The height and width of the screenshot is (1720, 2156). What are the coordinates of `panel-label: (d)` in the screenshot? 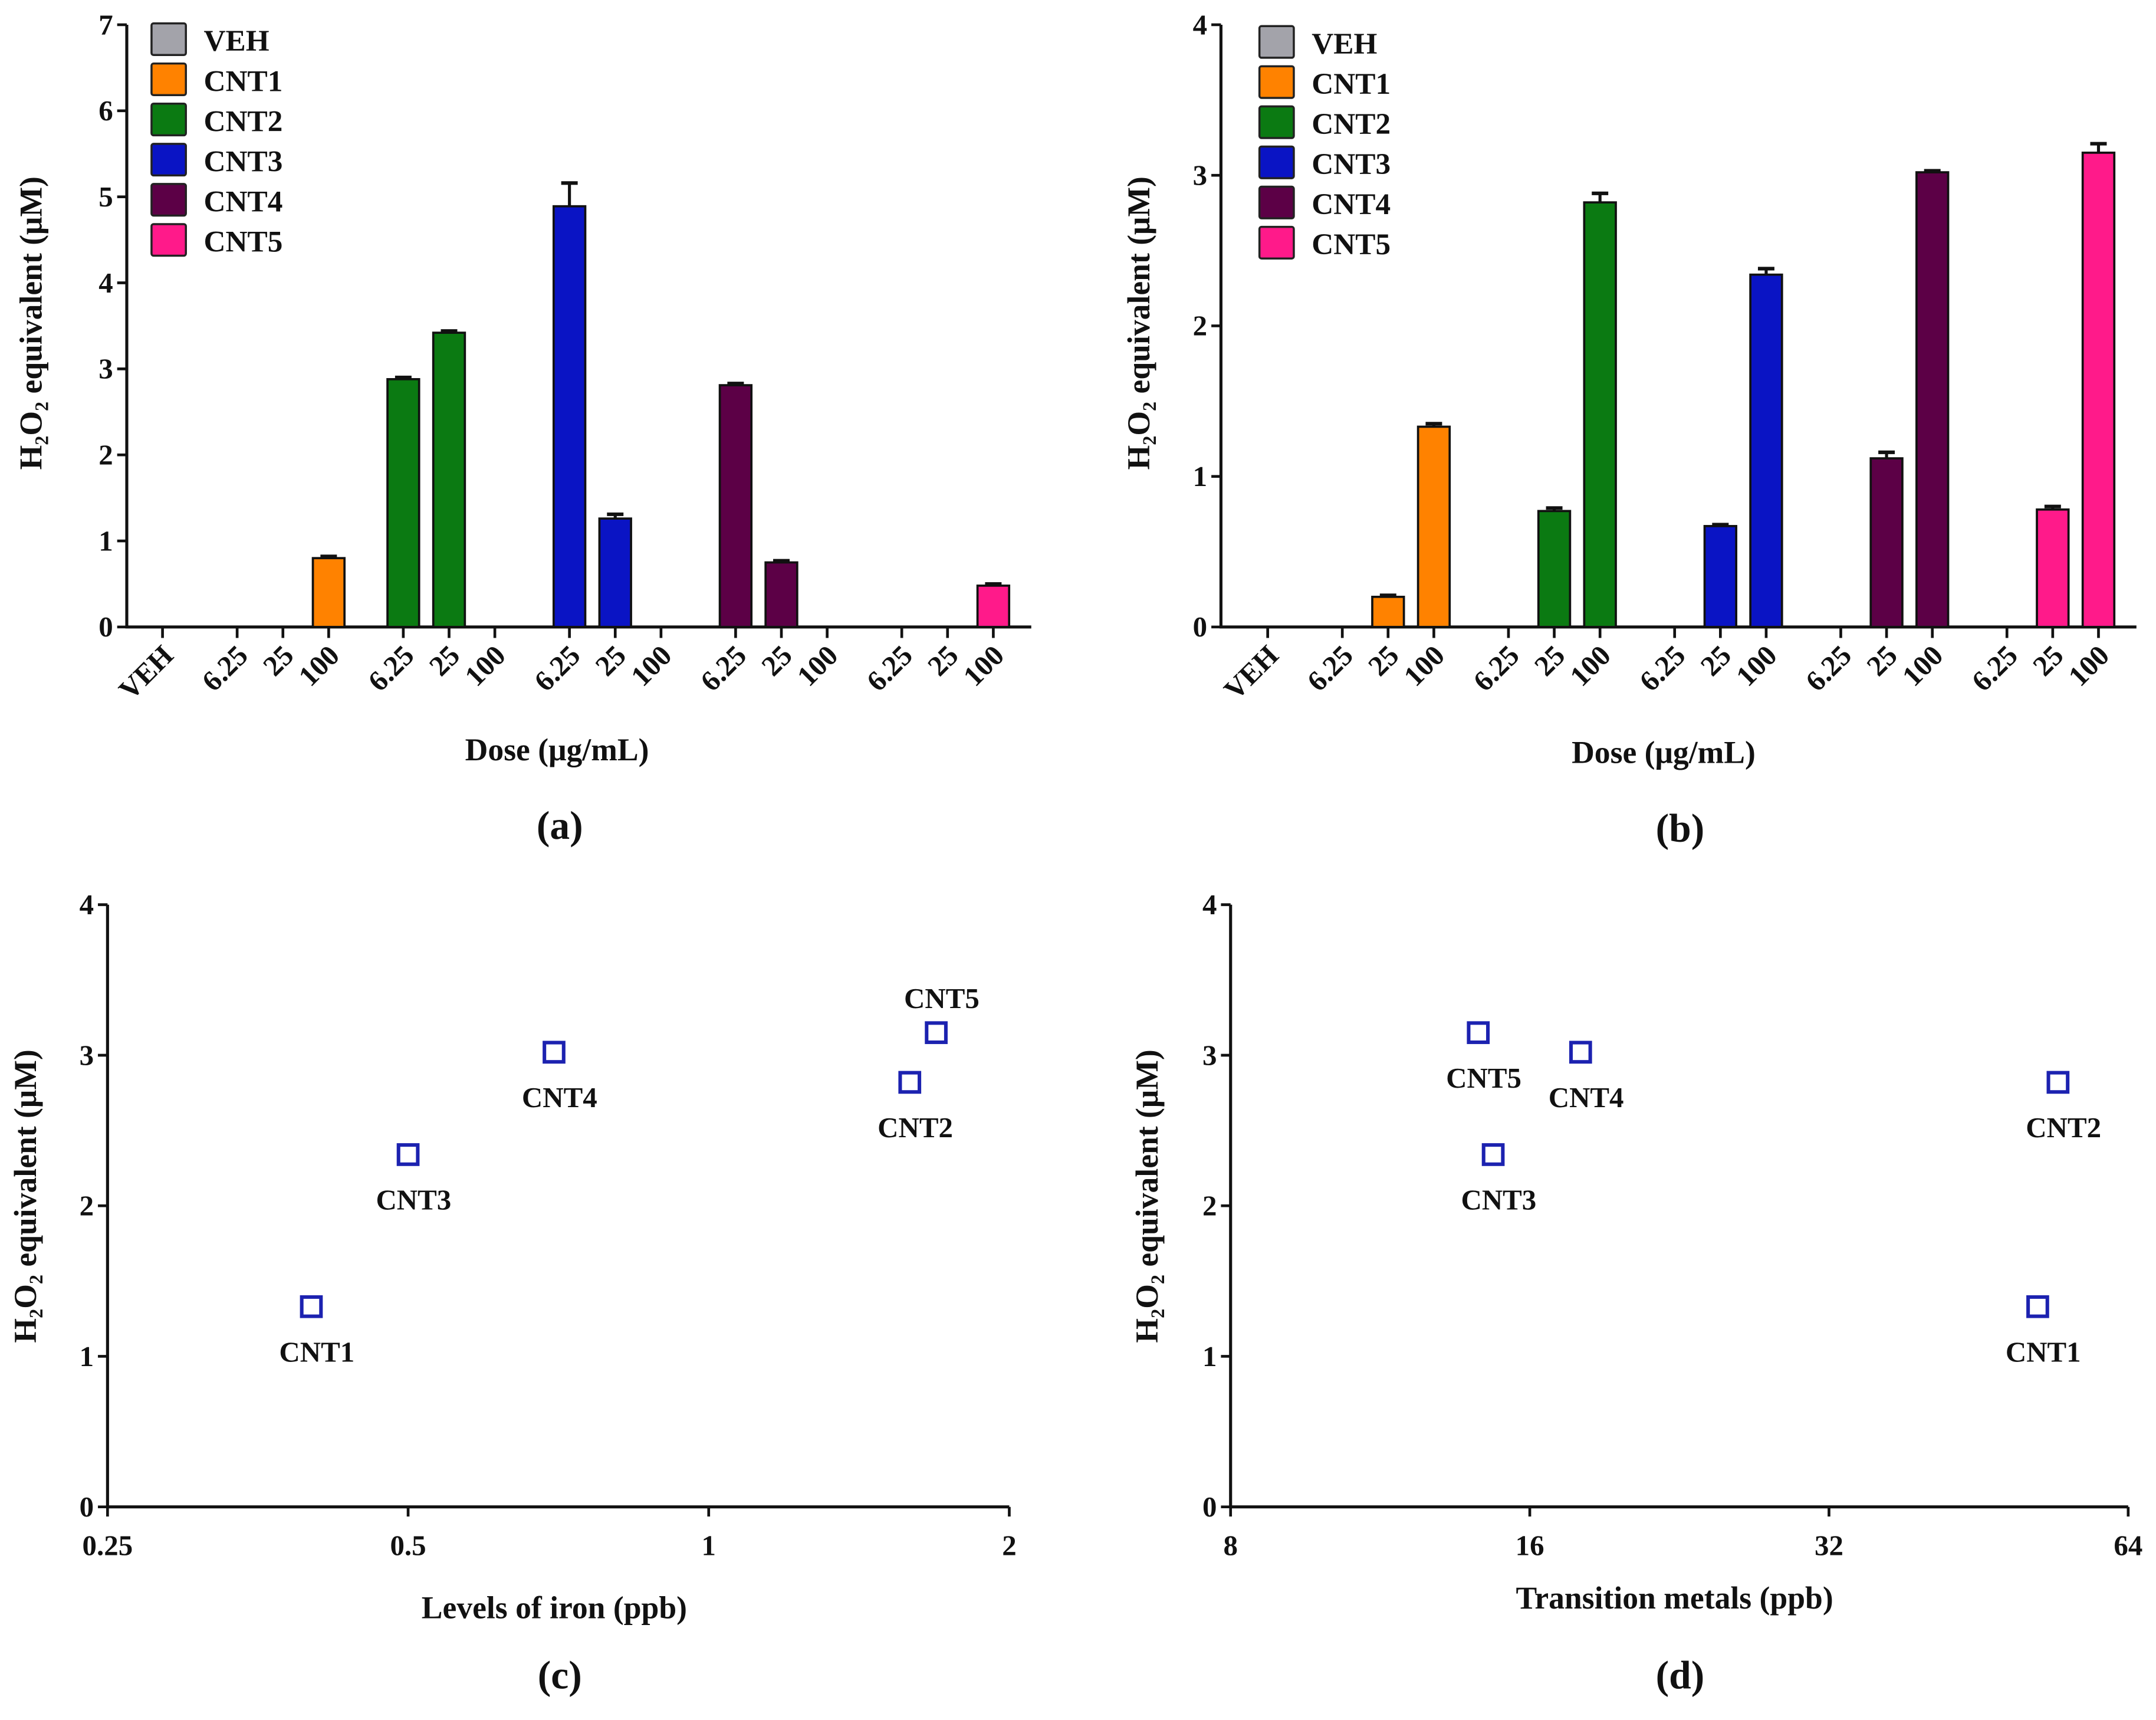 It's located at (1680, 1675).